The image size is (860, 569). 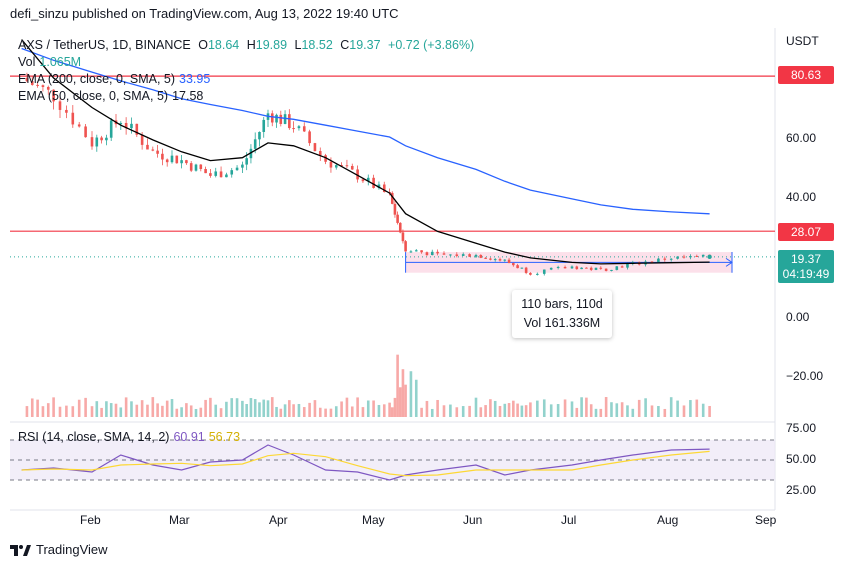 I want to click on close-value: 19.37, so click(x=365, y=45).